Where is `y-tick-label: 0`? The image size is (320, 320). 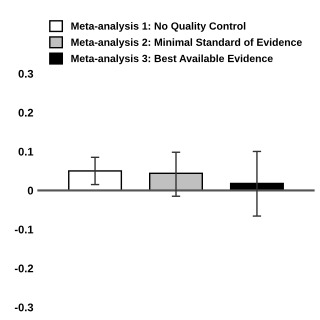 y-tick-label: 0 is located at coordinates (31, 190).